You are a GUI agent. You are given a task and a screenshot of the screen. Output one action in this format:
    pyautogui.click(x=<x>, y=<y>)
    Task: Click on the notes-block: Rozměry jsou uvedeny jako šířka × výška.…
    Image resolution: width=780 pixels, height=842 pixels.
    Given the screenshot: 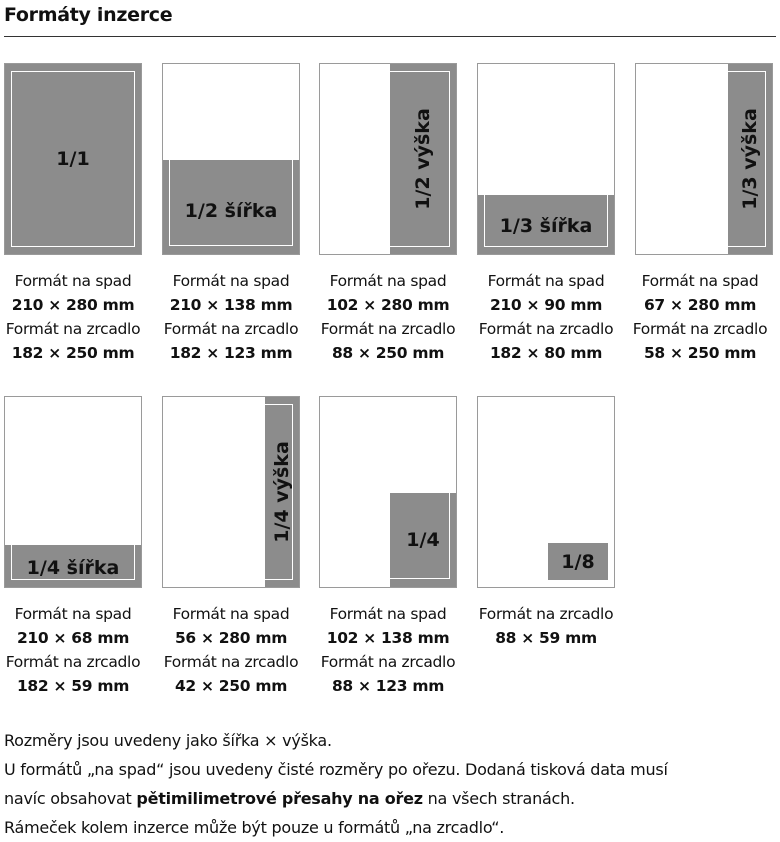 What is the action you would take?
    pyautogui.click(x=390, y=784)
    